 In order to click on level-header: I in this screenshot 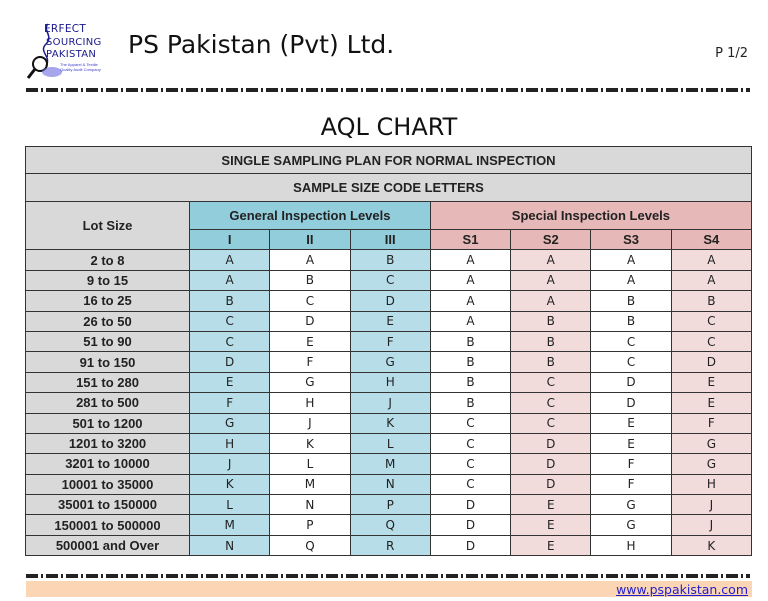, I will do `click(229, 239)`.